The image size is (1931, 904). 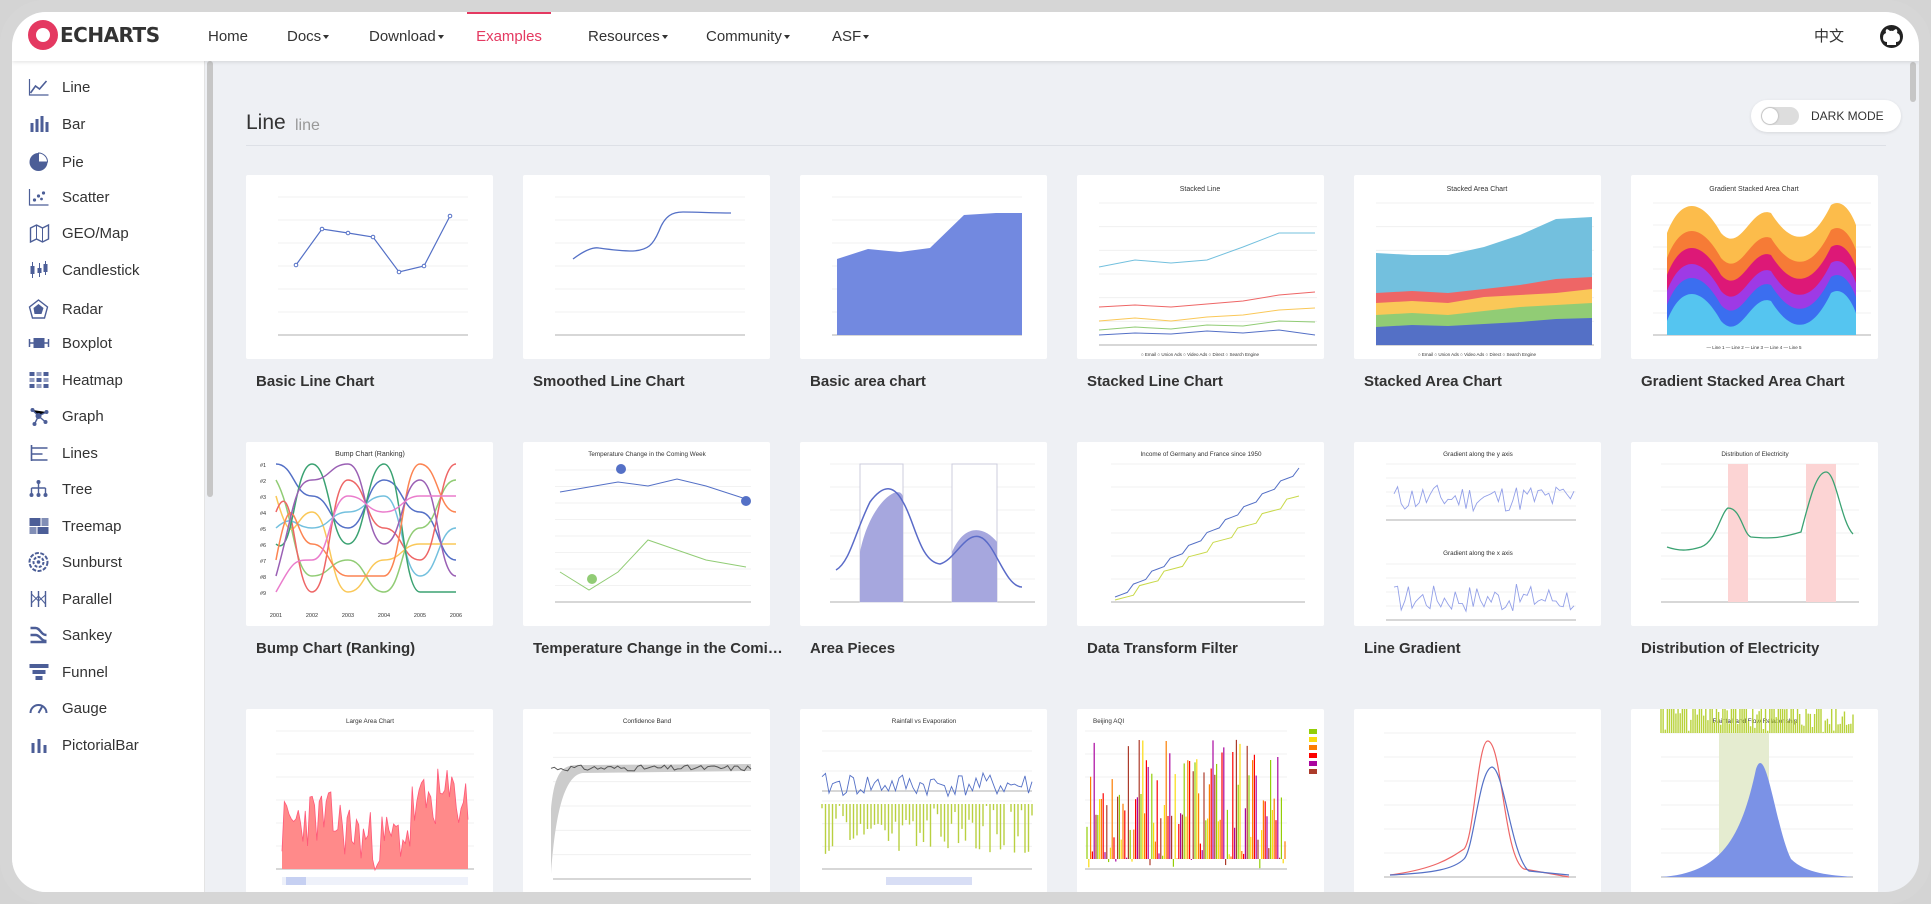 I want to click on sidebar-item-gauge: Gauge, so click(x=108, y=708).